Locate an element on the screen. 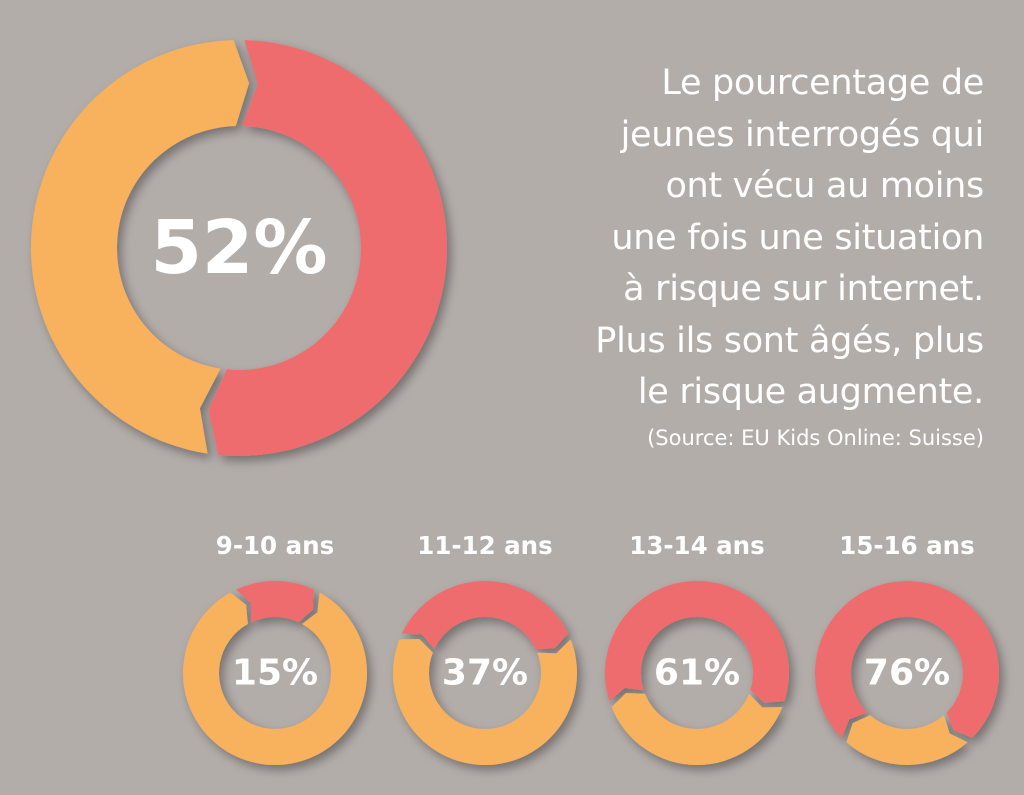  percentage-label: 61% is located at coordinates (697, 673).